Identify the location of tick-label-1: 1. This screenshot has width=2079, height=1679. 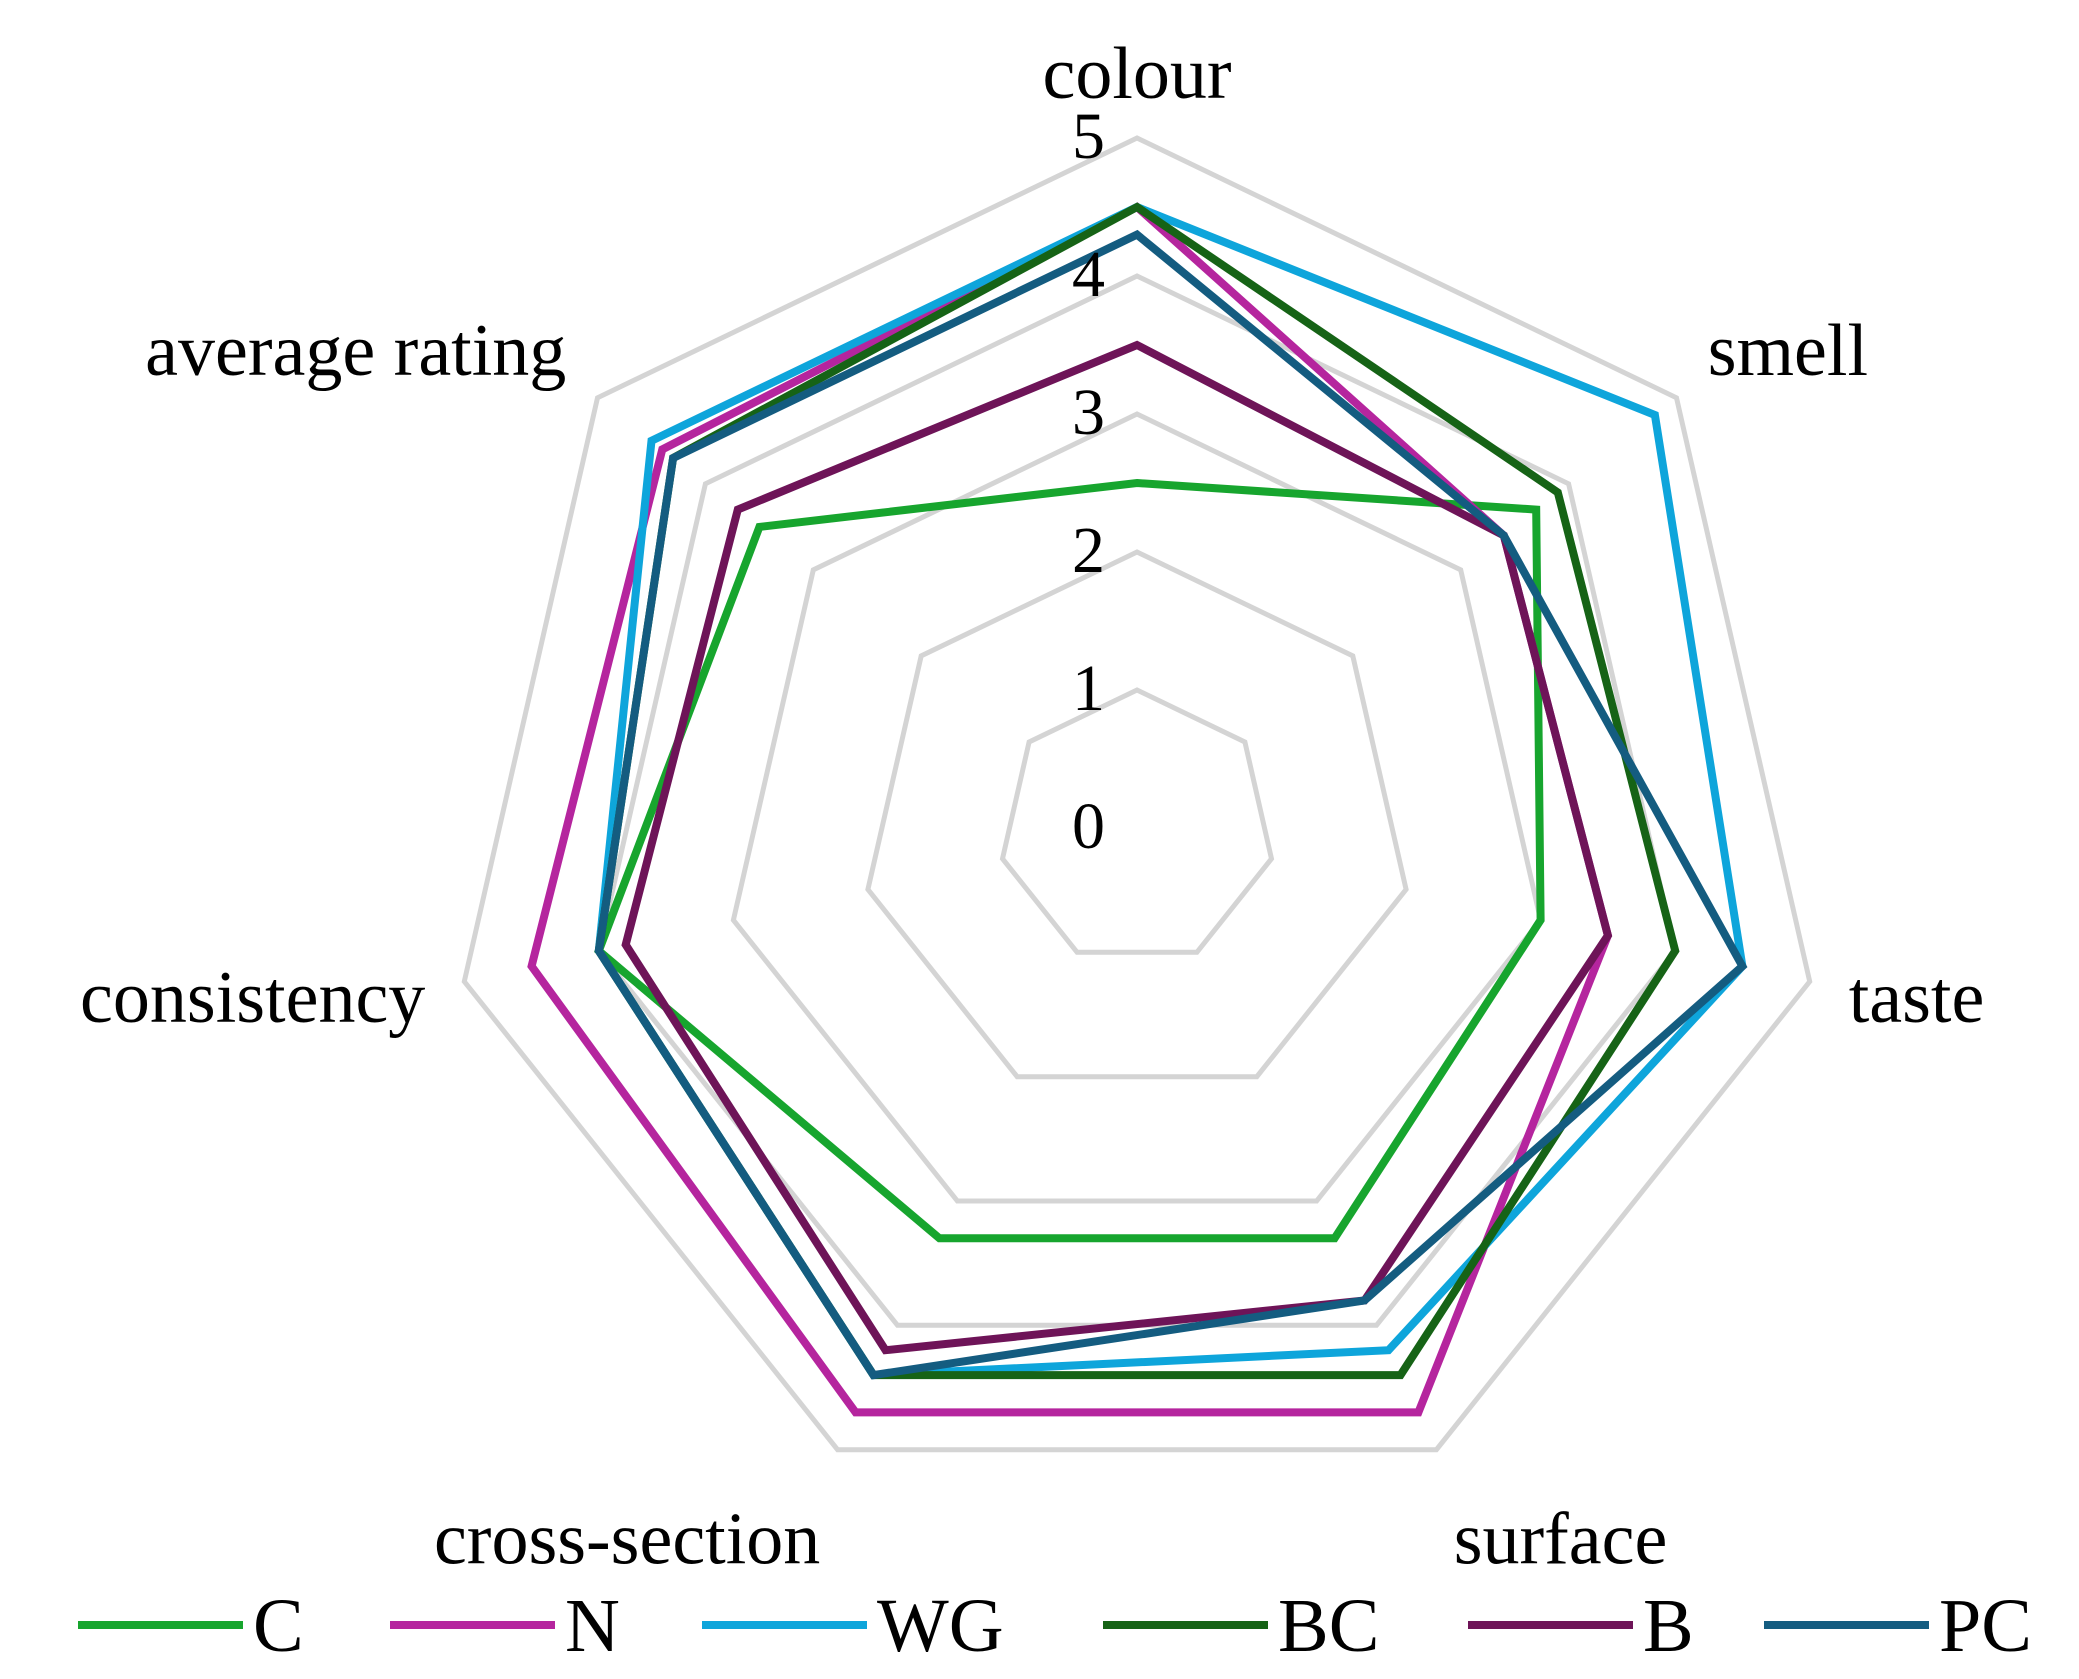
(1088, 688).